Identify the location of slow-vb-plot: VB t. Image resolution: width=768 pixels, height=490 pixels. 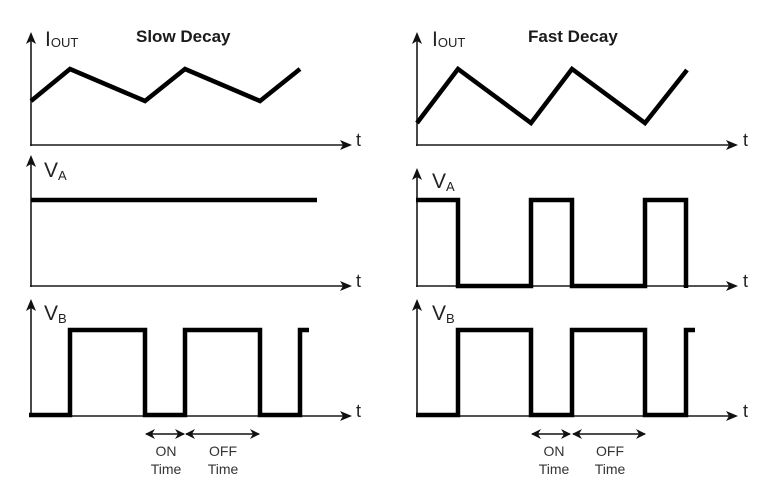
(193, 360).